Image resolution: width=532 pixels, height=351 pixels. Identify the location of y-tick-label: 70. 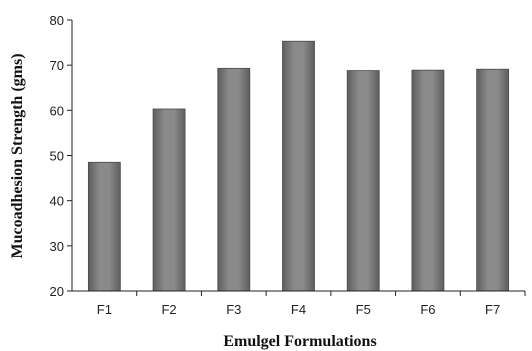
(57, 65).